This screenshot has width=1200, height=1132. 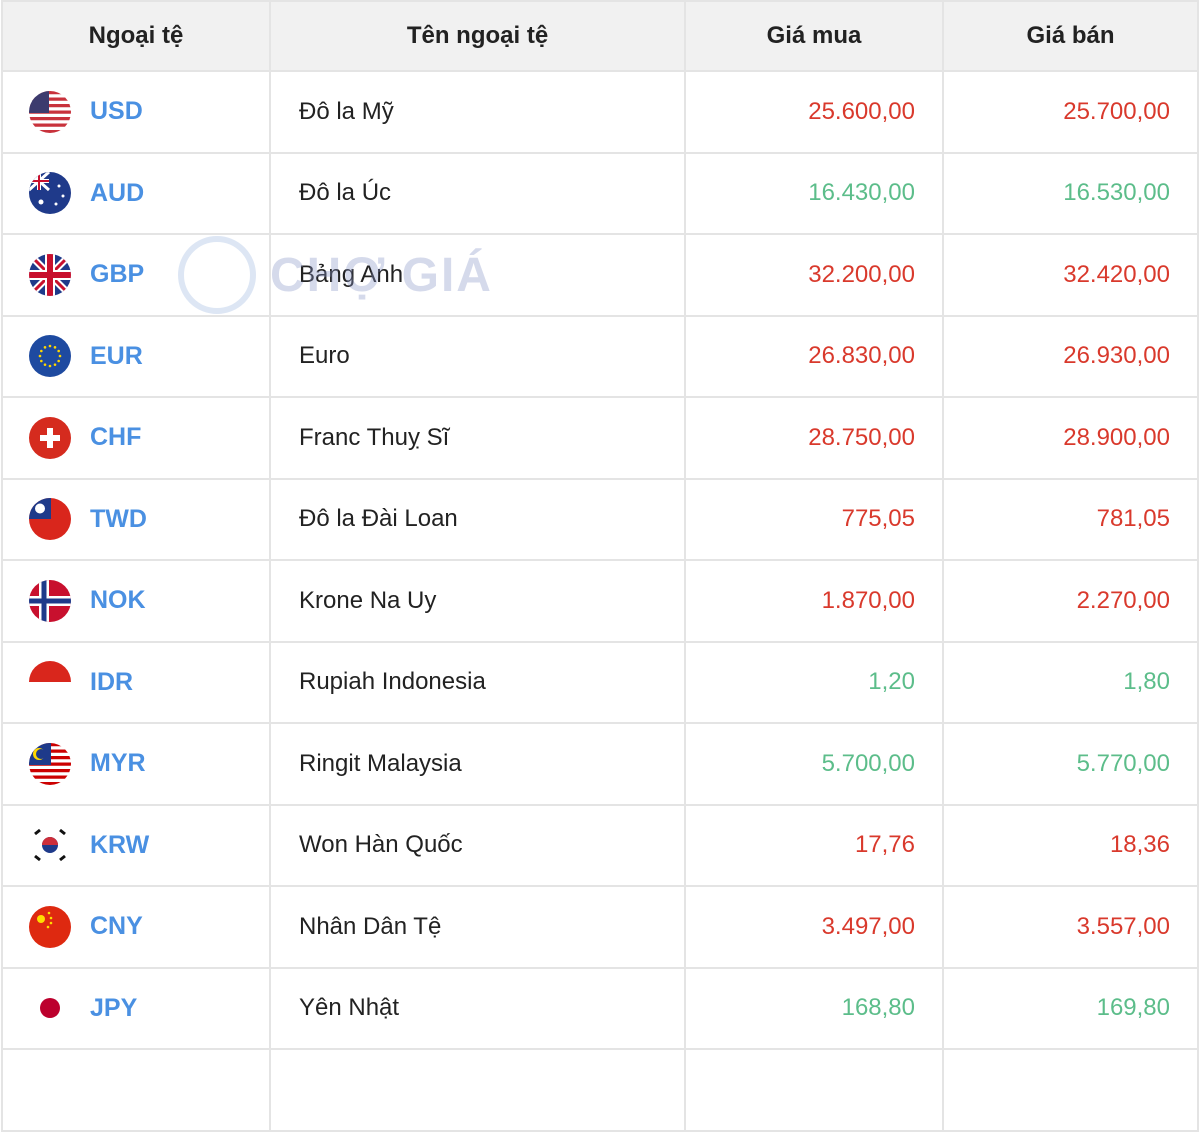 What do you see at coordinates (814, 36) in the screenshot?
I see `header-buy: Giá mua` at bounding box center [814, 36].